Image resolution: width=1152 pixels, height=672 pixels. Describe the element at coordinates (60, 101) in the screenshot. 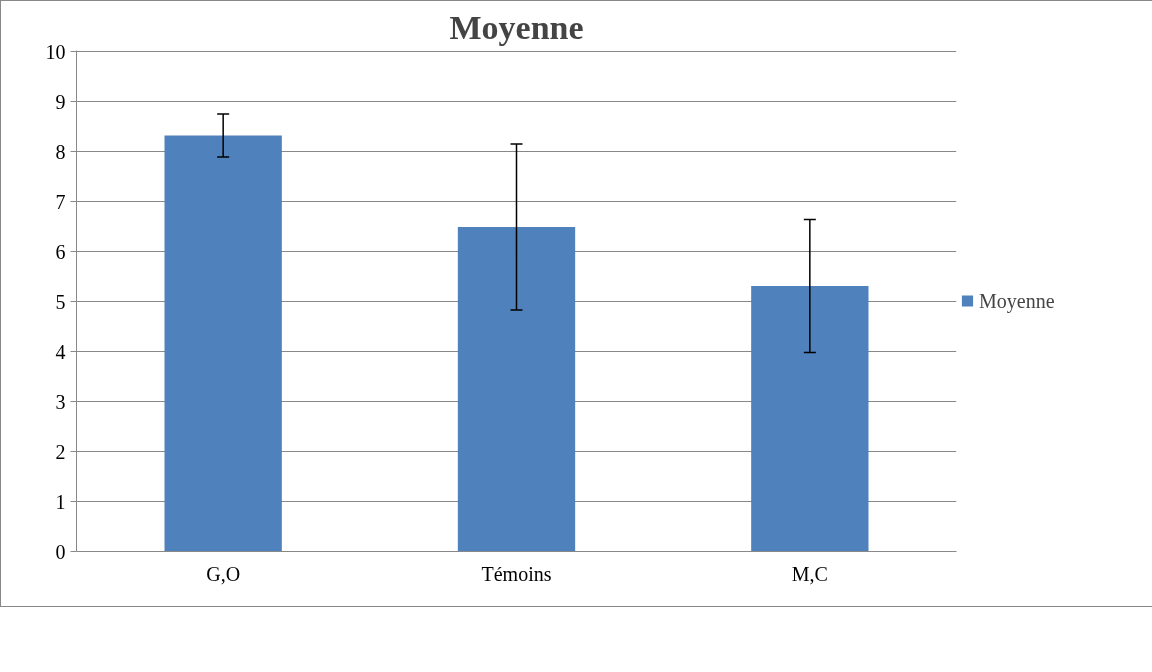

I see `y-tick-label: 9` at that location.